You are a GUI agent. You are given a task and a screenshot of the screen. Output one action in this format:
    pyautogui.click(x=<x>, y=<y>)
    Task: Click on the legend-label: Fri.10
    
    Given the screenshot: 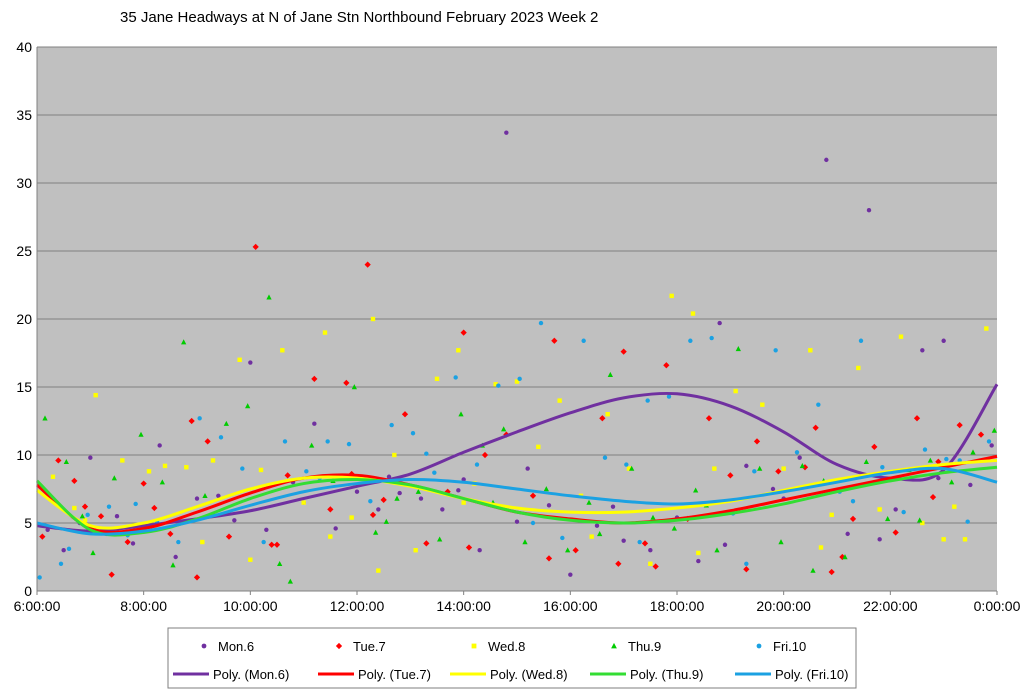 What is the action you would take?
    pyautogui.click(x=789, y=646)
    